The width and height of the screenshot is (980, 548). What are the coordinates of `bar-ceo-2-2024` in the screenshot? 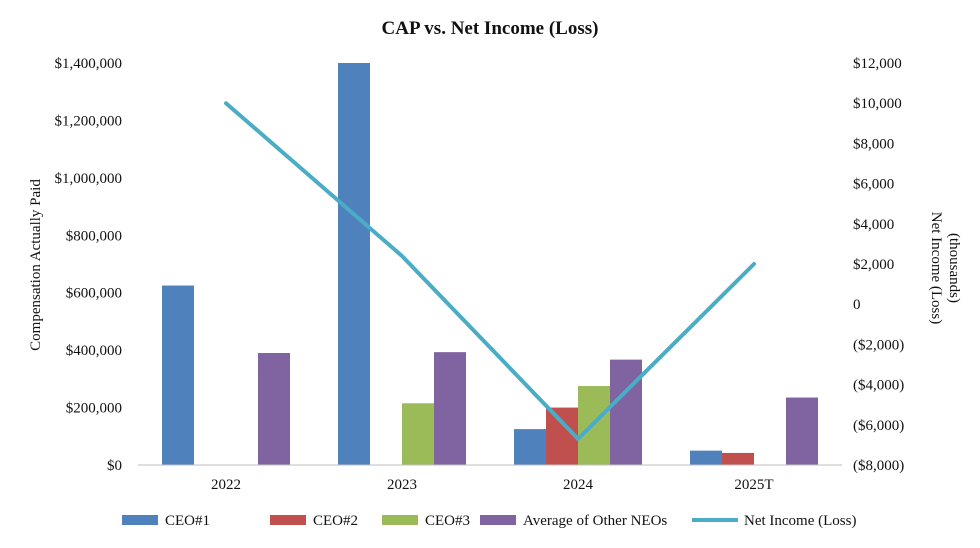 It's located at (562, 436).